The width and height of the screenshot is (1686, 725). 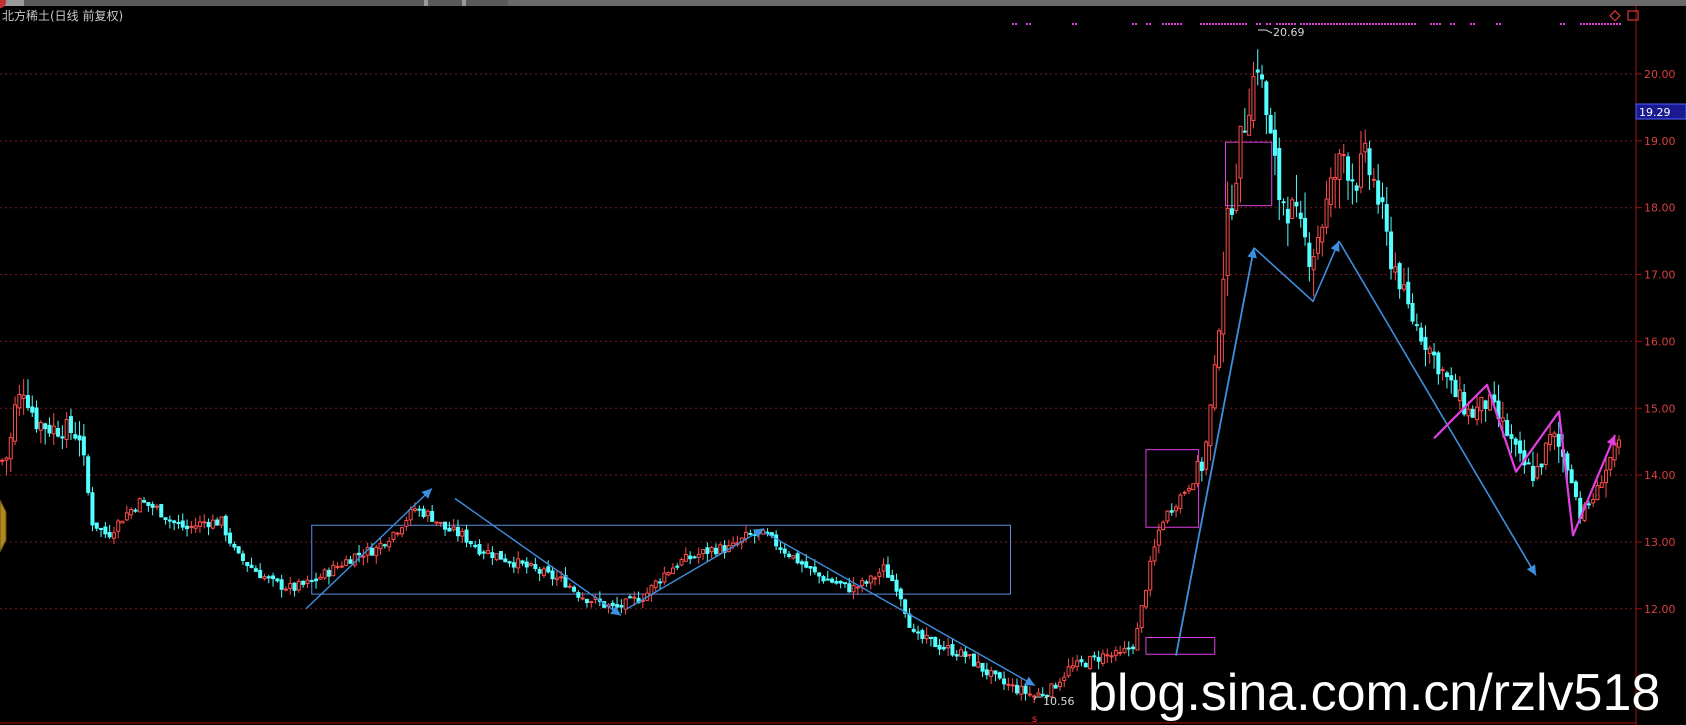 I want to click on left-scroll-handle, so click(x=3, y=526).